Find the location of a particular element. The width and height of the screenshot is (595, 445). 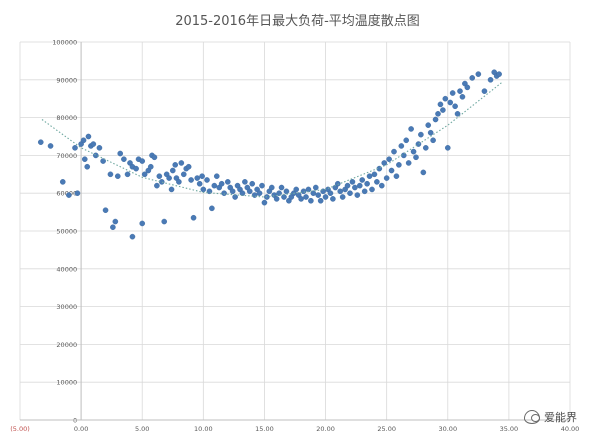

x-tick-label: 5.00 is located at coordinates (142, 429).